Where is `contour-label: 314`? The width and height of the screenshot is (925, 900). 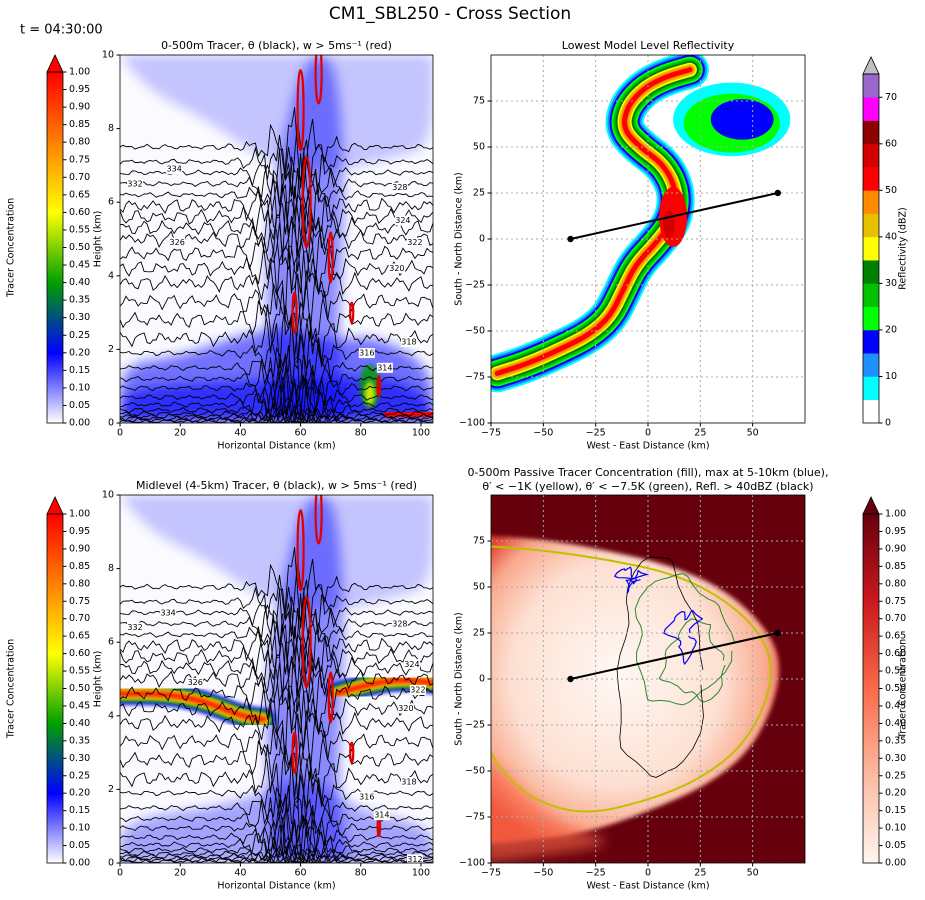 contour-label: 314 is located at coordinates (381, 815).